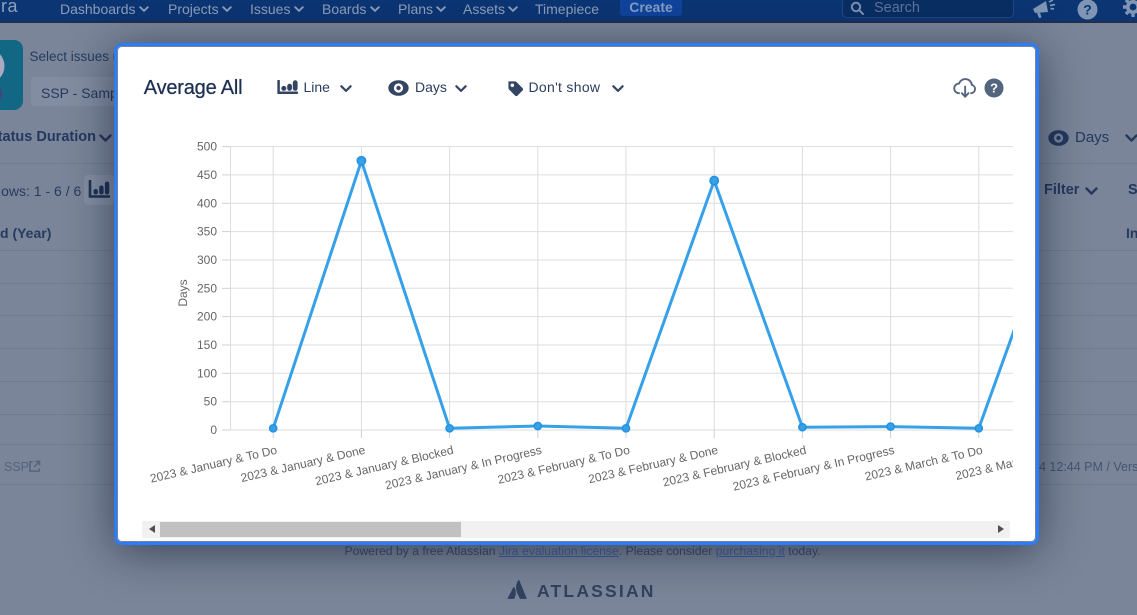 This screenshot has width=1137, height=615. What do you see at coordinates (206, 373) in the screenshot?
I see `svg-text: 100` at bounding box center [206, 373].